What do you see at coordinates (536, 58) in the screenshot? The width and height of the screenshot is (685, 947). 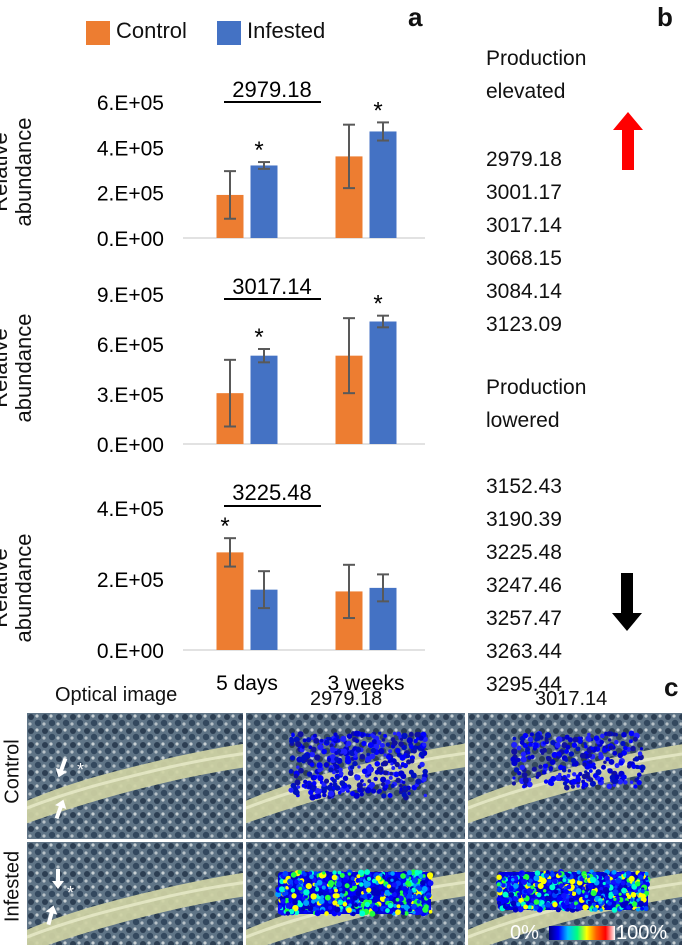 I see `elevated-heading-line1: Production` at bounding box center [536, 58].